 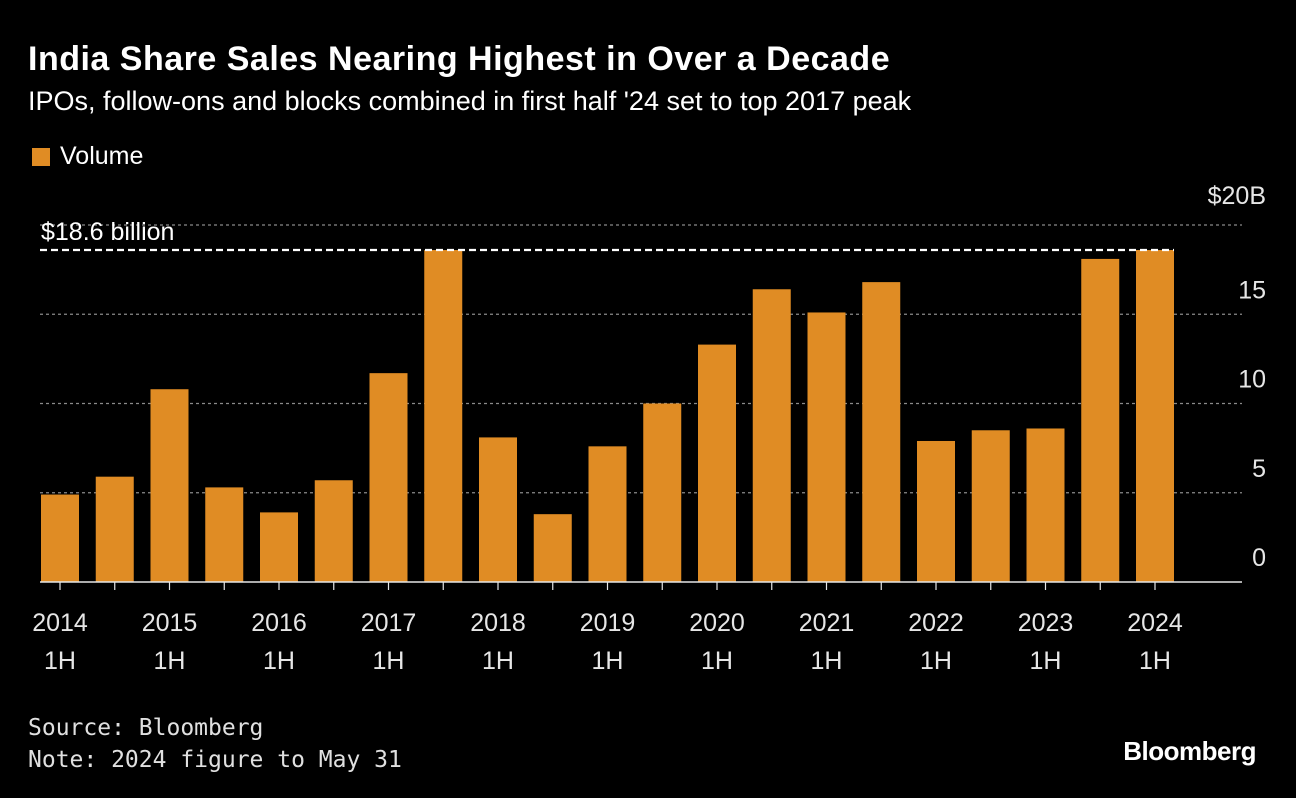 I want to click on bloomberg-logo: Bloomberg, so click(x=1189, y=751).